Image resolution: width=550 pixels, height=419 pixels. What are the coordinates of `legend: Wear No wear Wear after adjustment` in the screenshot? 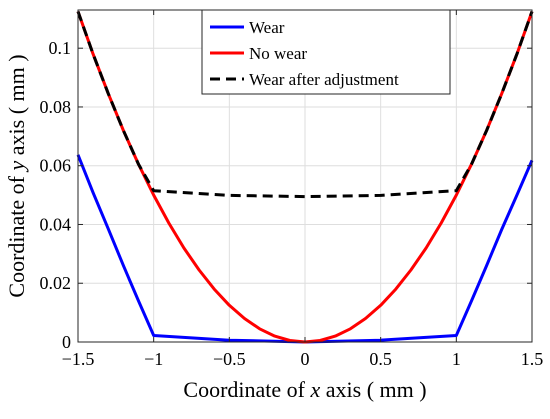 It's located at (326, 52).